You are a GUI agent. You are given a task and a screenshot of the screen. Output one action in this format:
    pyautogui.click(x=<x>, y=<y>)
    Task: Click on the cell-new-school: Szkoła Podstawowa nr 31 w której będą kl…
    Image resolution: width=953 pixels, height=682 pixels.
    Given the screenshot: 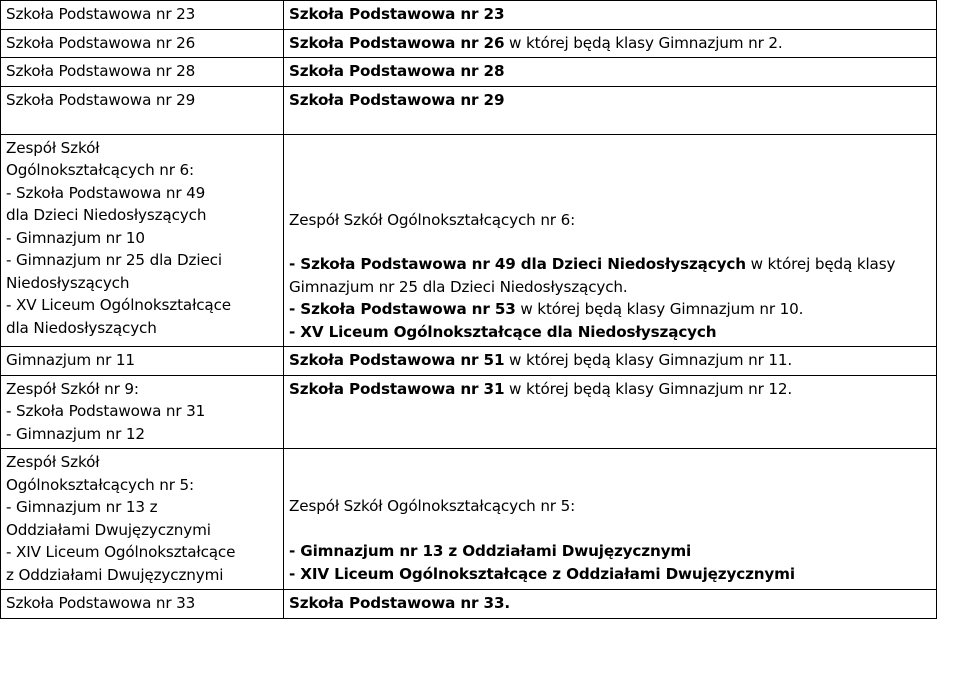 What is the action you would take?
    pyautogui.click(x=610, y=412)
    